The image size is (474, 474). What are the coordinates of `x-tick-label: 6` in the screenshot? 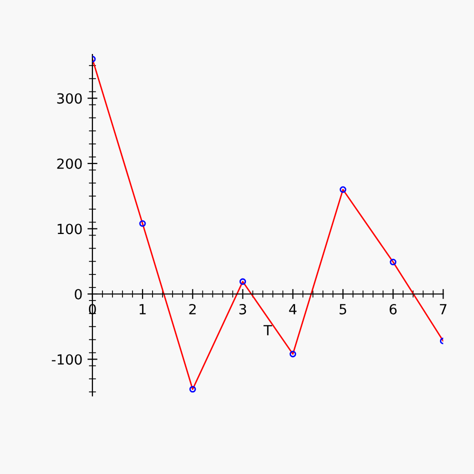 It's located at (393, 309).